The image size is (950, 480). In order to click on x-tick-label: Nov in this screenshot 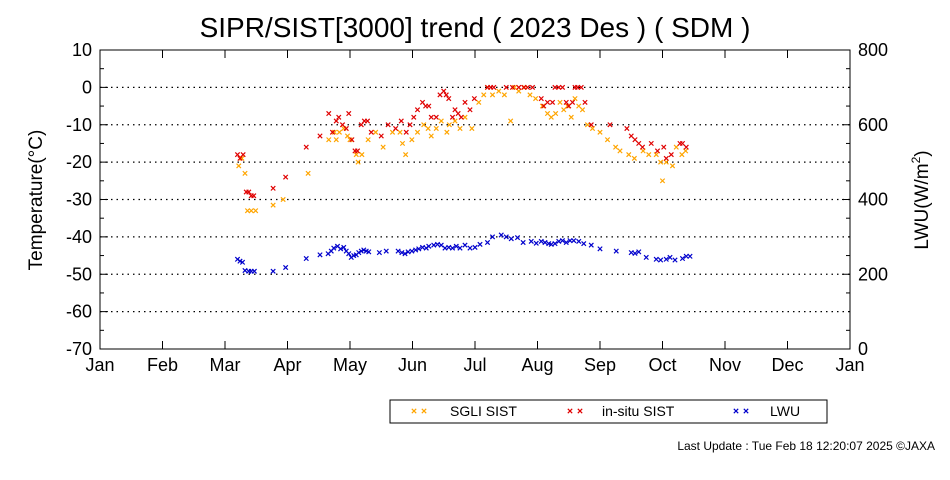, I will do `click(725, 365)`.